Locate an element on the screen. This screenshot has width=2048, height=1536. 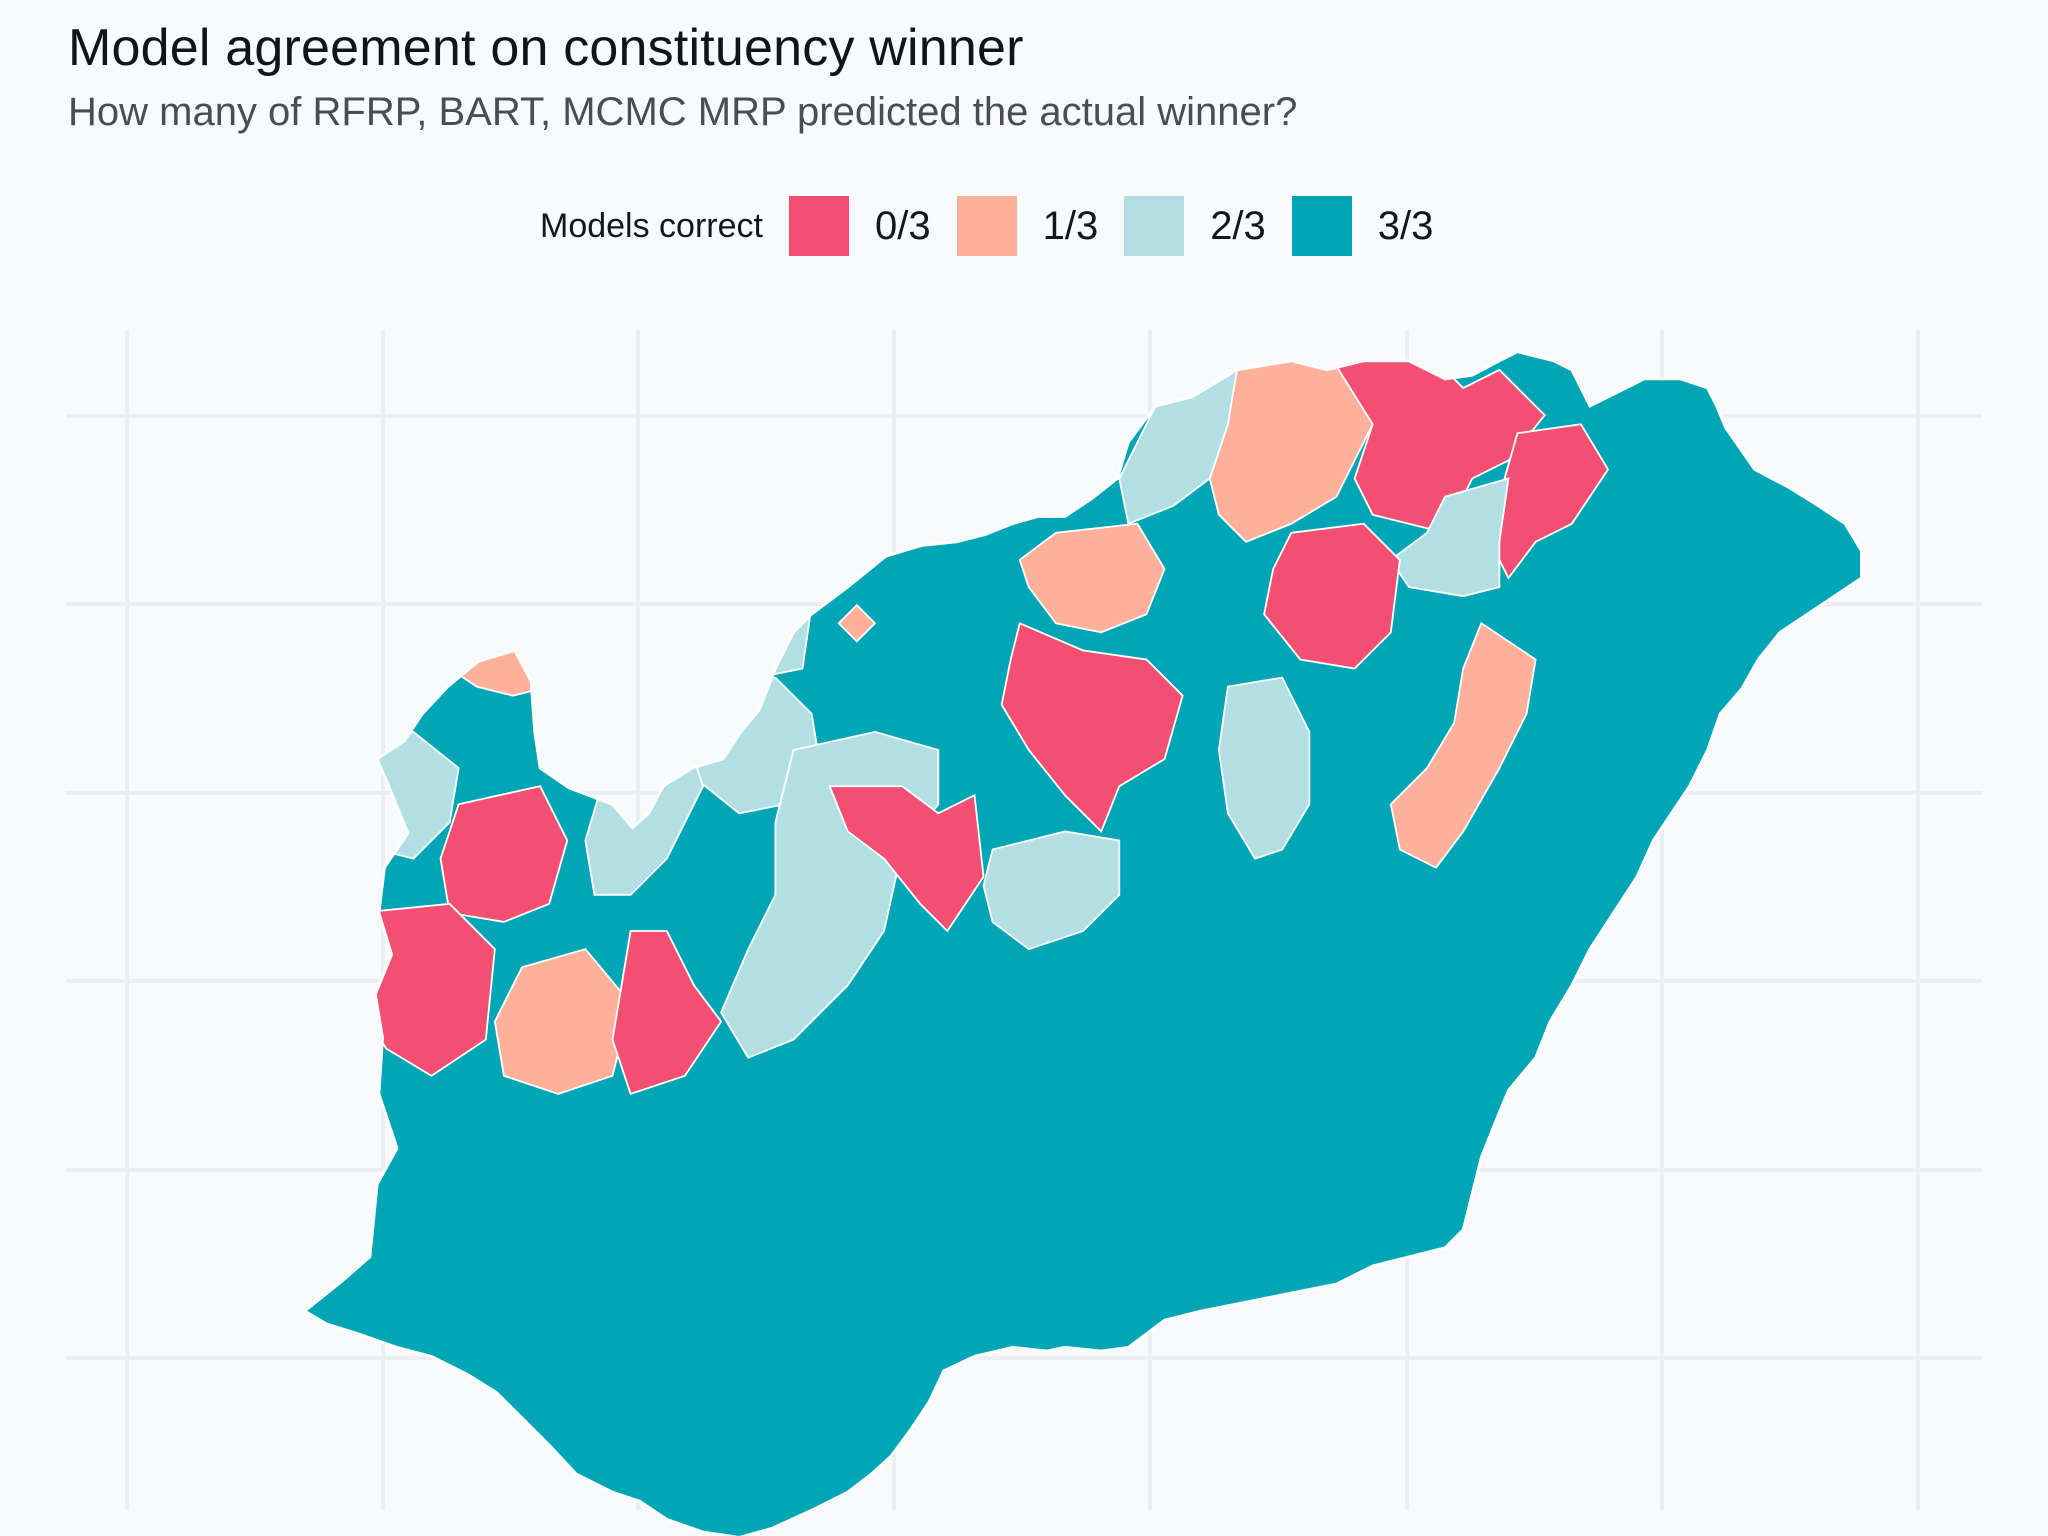
legend-title: Models correct is located at coordinates (651, 225).